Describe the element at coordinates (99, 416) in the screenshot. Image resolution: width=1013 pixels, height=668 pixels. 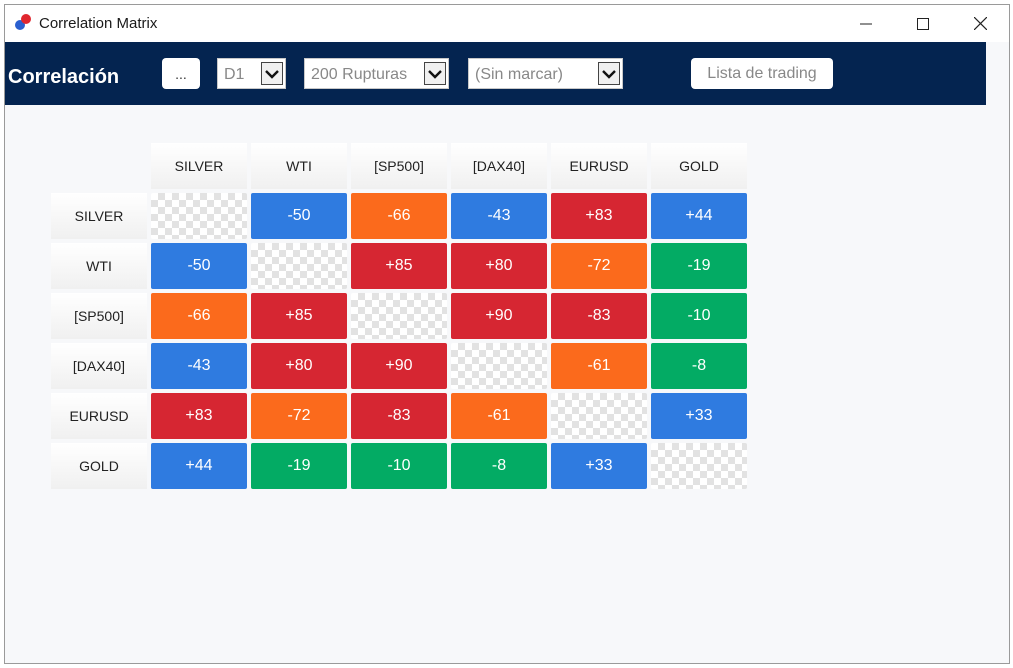
I see `row-header: EURUSD` at that location.